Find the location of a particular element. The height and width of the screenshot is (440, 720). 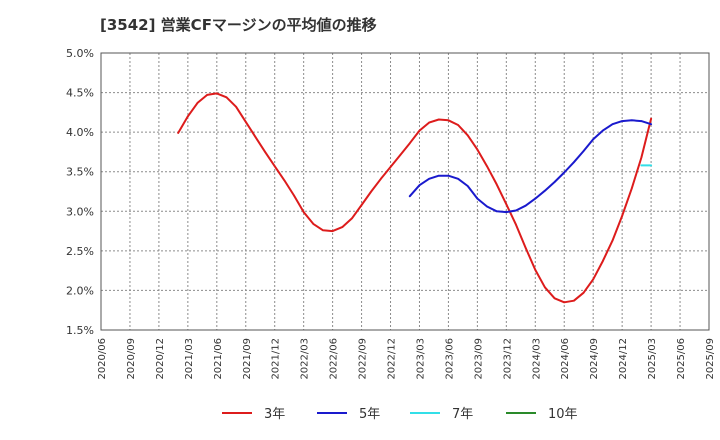

legend-label: 3年 is located at coordinates (274, 414).